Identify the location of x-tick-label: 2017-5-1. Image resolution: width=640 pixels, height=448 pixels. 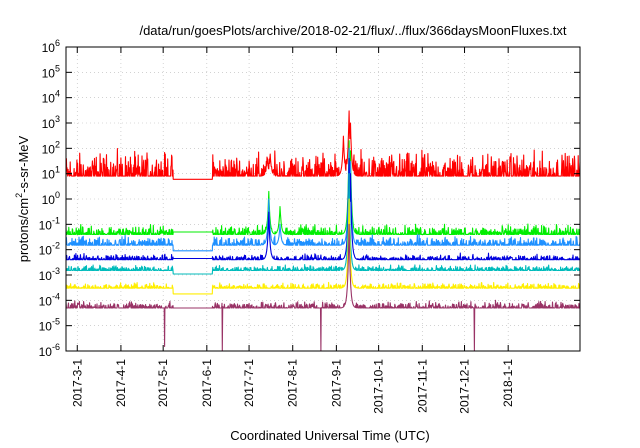
(163, 383).